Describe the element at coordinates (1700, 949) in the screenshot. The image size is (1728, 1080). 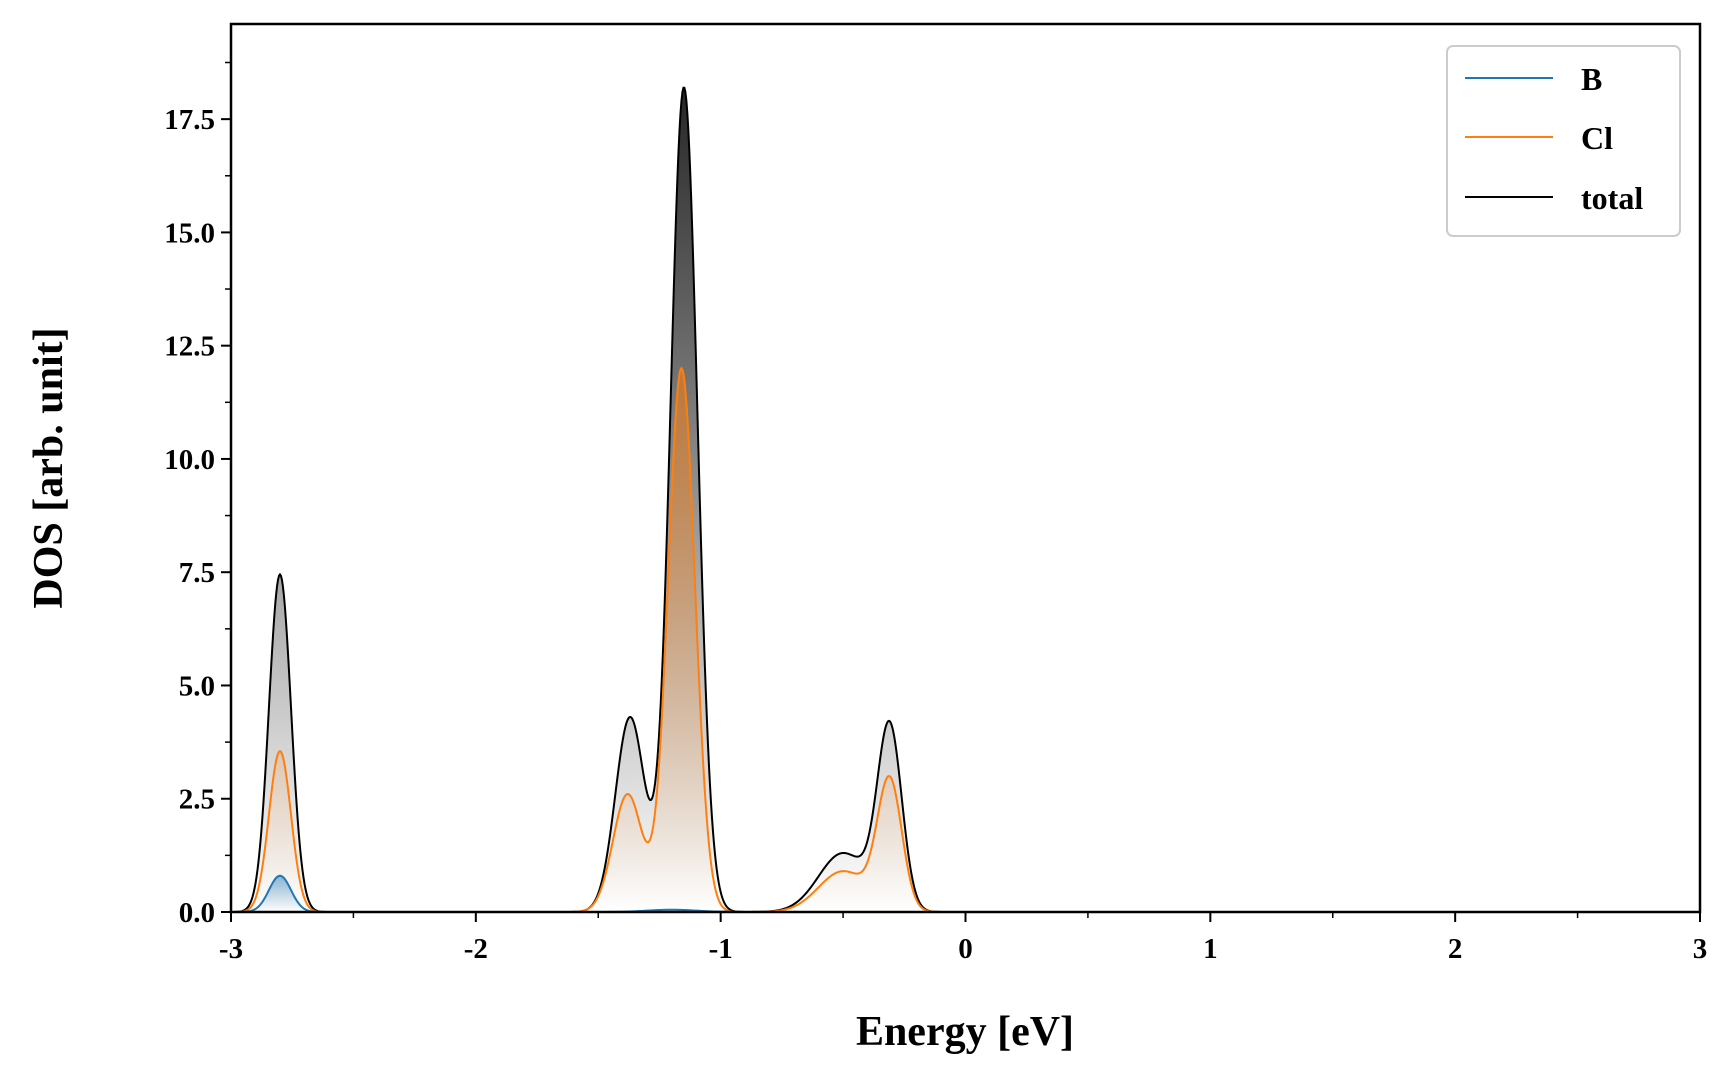
I see `x-tick-label: 3` at that location.